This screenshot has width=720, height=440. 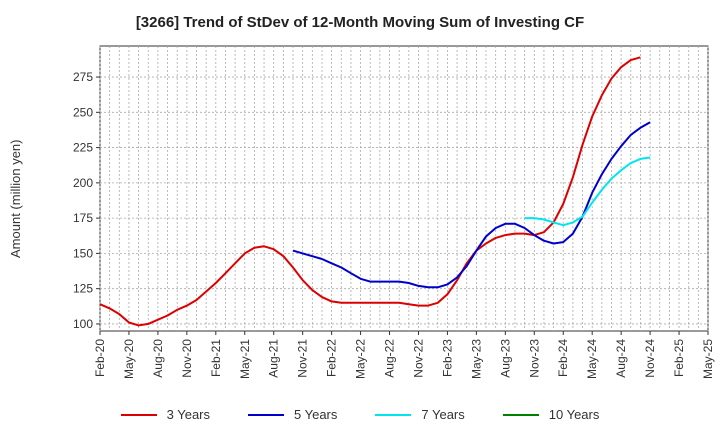 What do you see at coordinates (83, 148) in the screenshot?
I see `y-tick-label: 225` at bounding box center [83, 148].